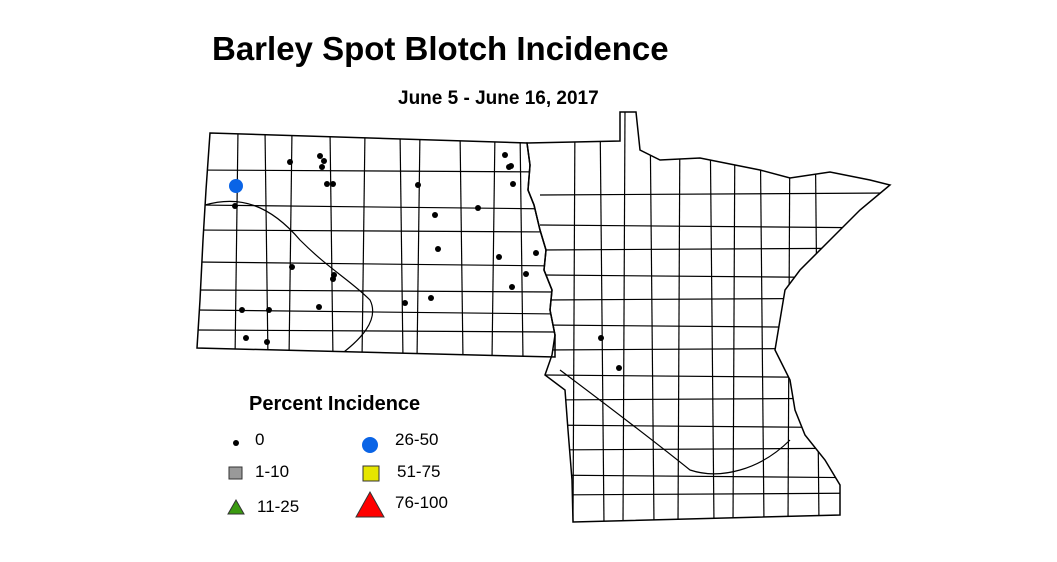  Describe the element at coordinates (675, 422) in the screenshot. I see `minnesota-river` at that location.